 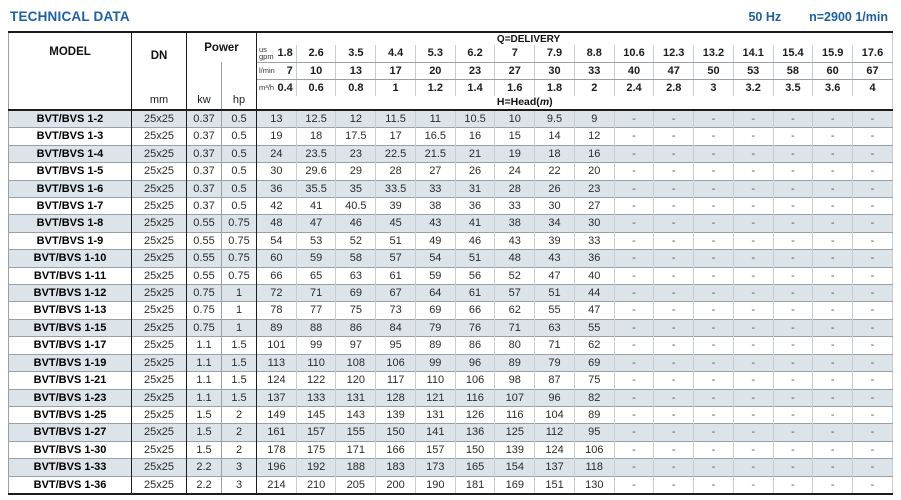 What do you see at coordinates (475, 54) in the screenshot?
I see `gpm-value: 6.2` at bounding box center [475, 54].